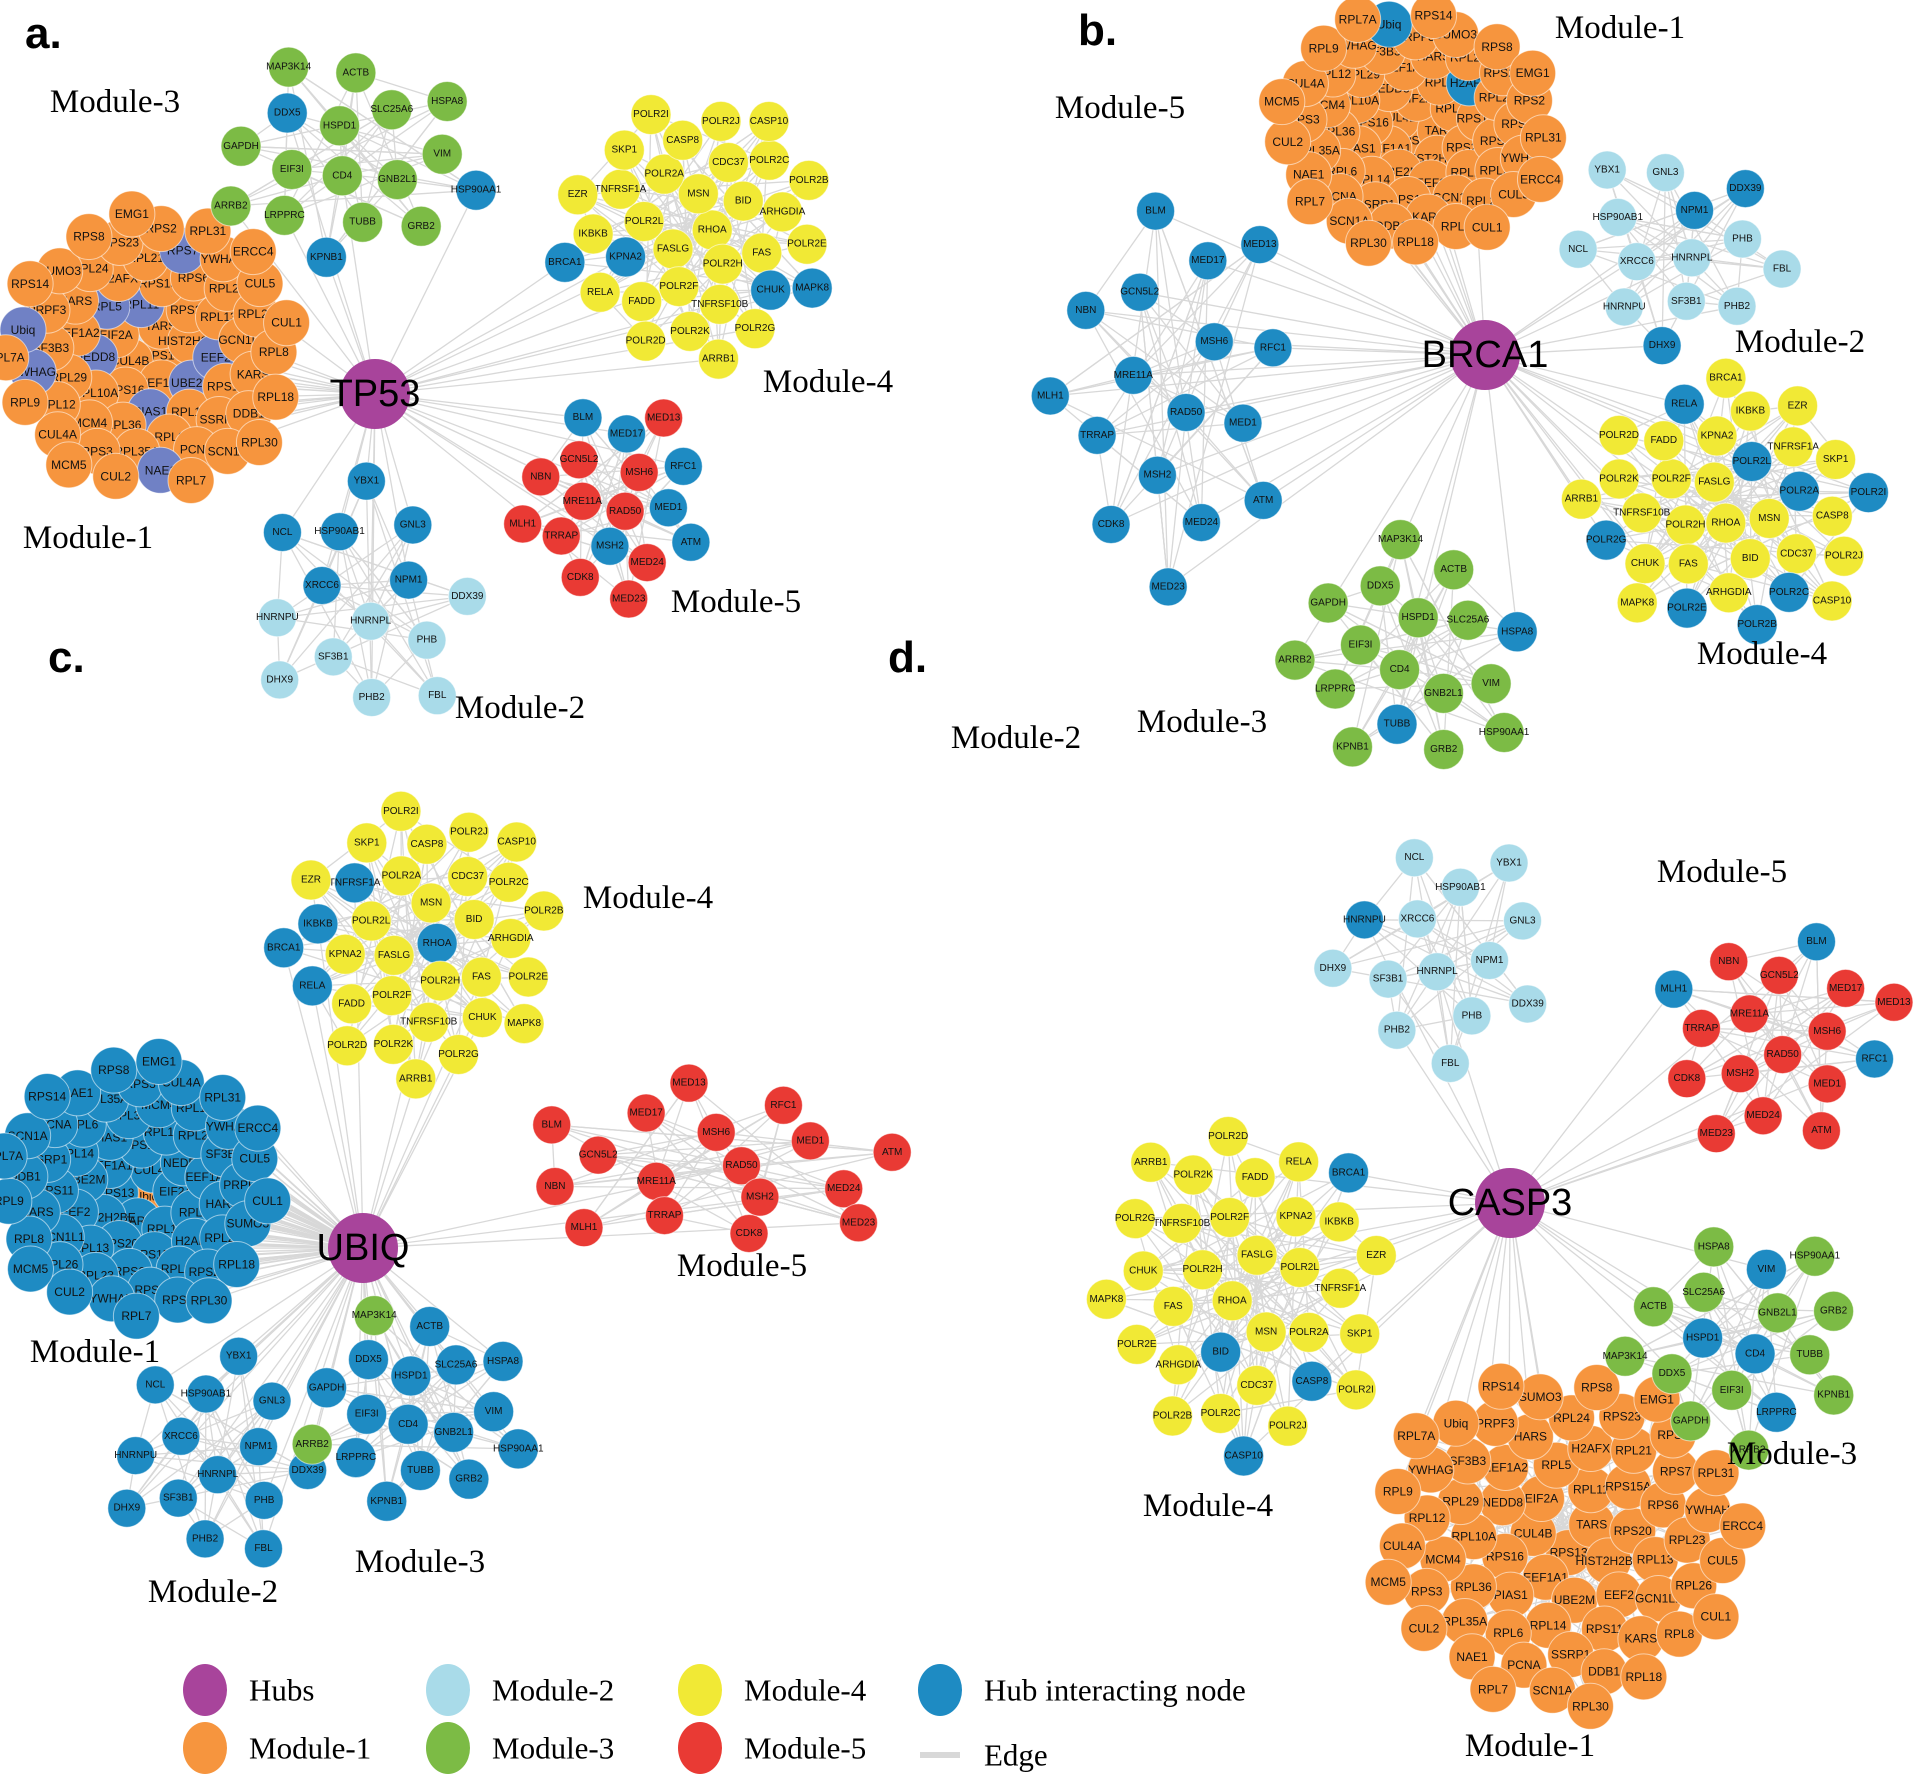 This screenshot has width=1923, height=1775. What do you see at coordinates (1716, 1473) in the screenshot?
I see `node-label-RPL31: RPL31` at bounding box center [1716, 1473].